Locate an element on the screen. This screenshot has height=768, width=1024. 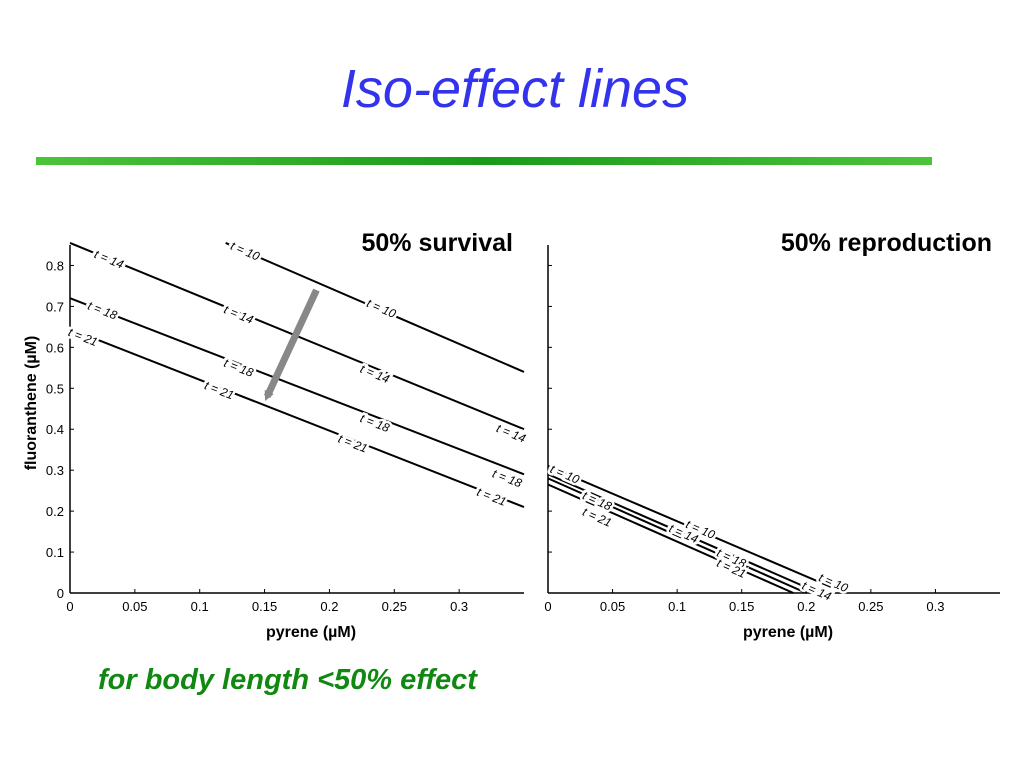
y-axis-title: fluoranthene (µM) is located at coordinates (31, 403).